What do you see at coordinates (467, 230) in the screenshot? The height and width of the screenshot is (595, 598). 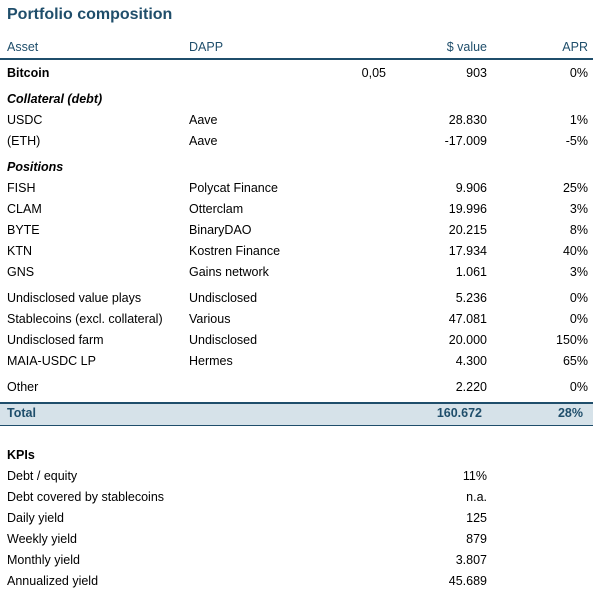 I see `value-cell: 20.215` at bounding box center [467, 230].